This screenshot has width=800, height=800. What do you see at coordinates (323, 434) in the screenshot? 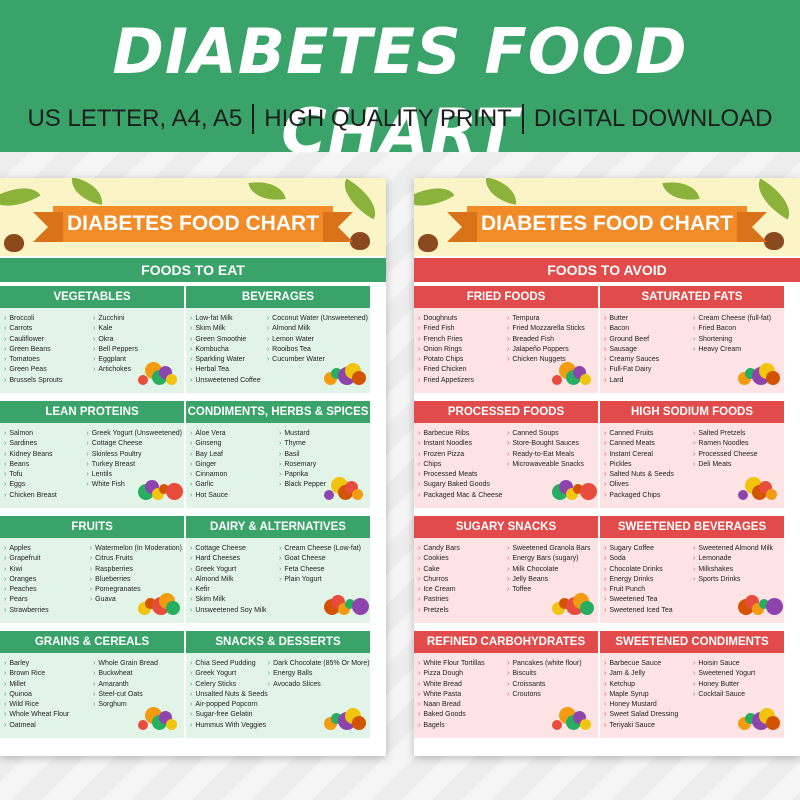
I see `list-item: Mustard` at bounding box center [323, 434].